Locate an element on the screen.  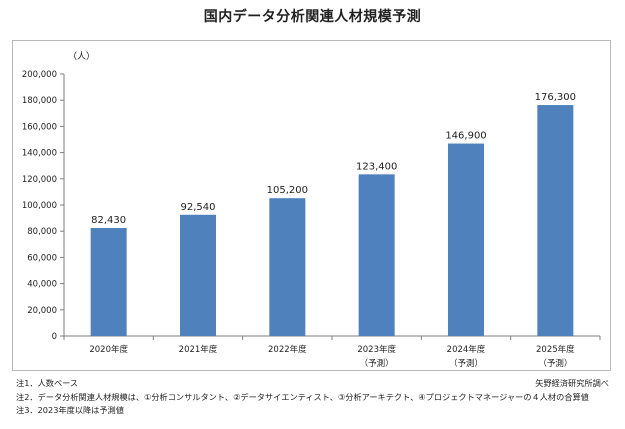
y-tick-label: 120,000 is located at coordinates (39, 180).